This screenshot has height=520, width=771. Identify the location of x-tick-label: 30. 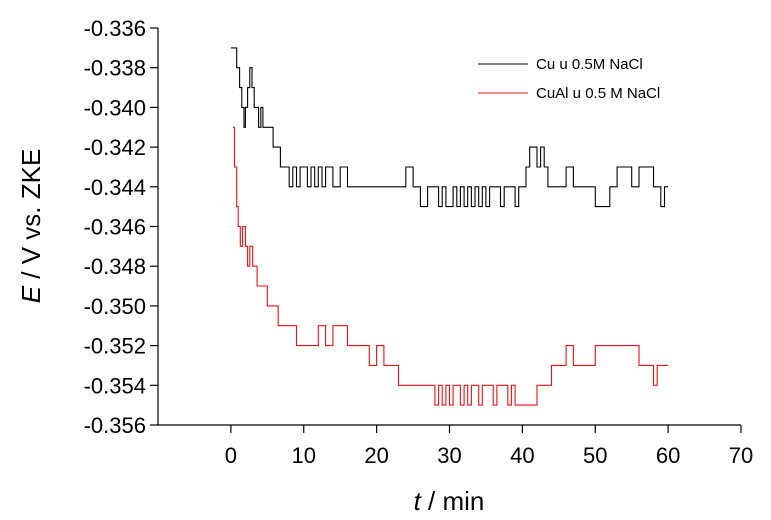
(449, 455).